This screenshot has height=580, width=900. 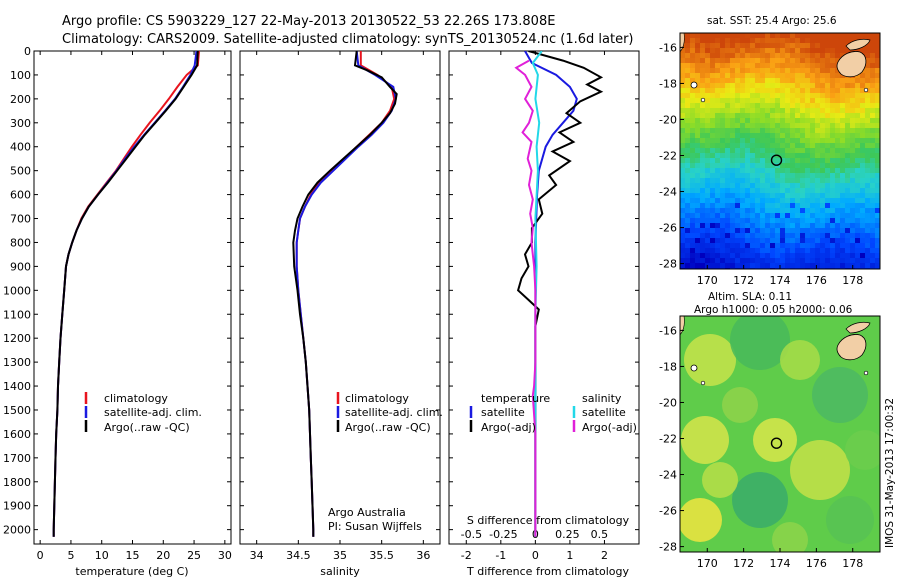 I want to click on s-difference-xlabel: S difference from climatology, so click(x=548, y=520).